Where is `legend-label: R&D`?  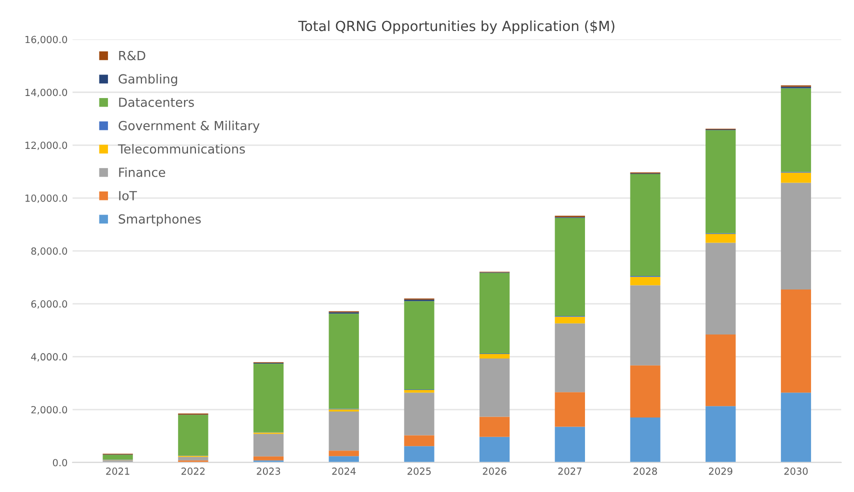
legend-label: R&D is located at coordinates (132, 55).